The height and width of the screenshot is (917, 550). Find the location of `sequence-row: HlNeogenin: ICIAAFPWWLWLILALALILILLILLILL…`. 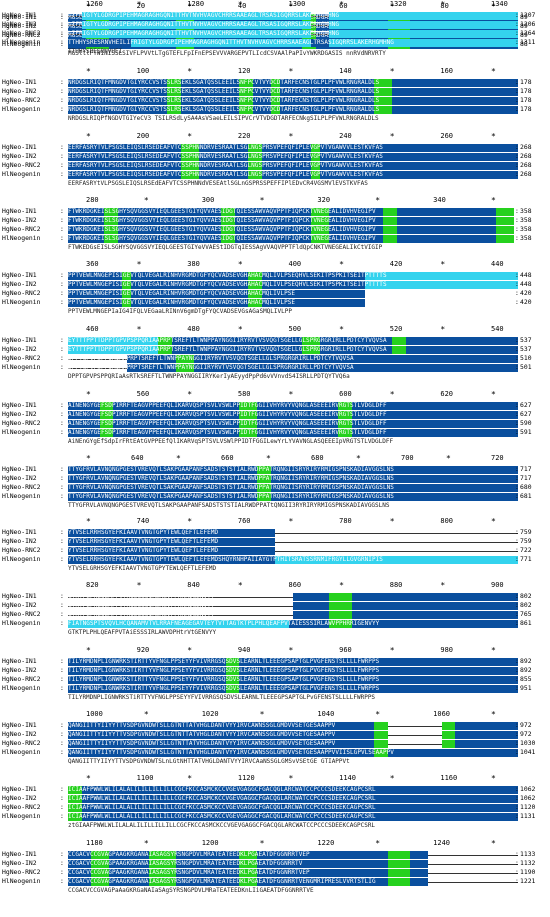

sequence-row: HlNeogenin: ICIAAFPWWLWLILALALILILLILLILL… is located at coordinates (275, 817).